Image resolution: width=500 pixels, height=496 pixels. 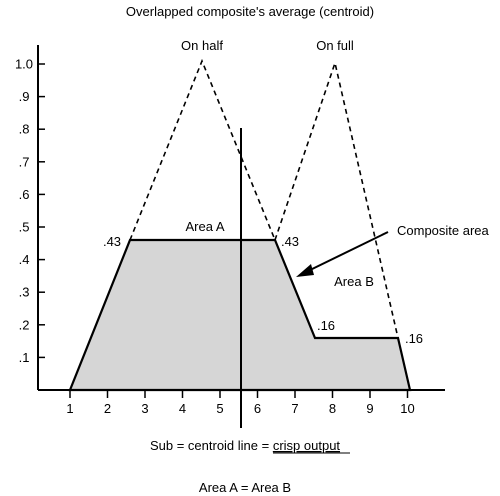 I want to click on y-tick-label: 1.0, so click(x=24, y=64).